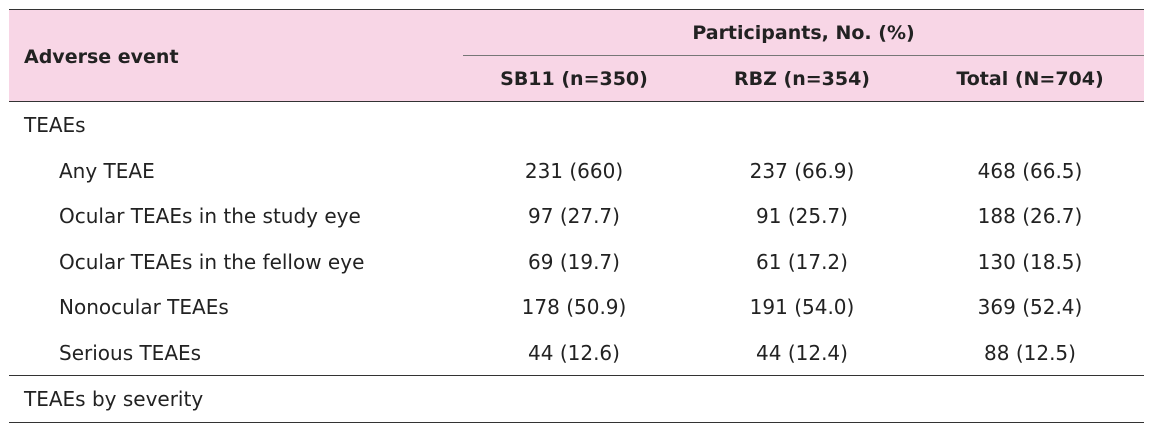  Describe the element at coordinates (1030, 170) in the screenshot. I see `cell-total: 468 (66.5)` at that location.